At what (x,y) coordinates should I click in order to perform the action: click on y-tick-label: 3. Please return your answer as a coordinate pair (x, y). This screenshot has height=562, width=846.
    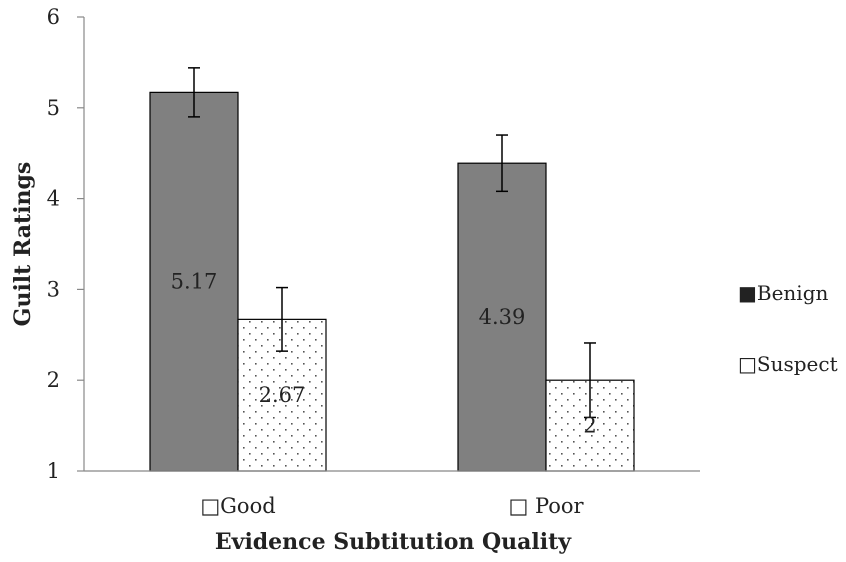
    Looking at the image, I should click on (53, 289).